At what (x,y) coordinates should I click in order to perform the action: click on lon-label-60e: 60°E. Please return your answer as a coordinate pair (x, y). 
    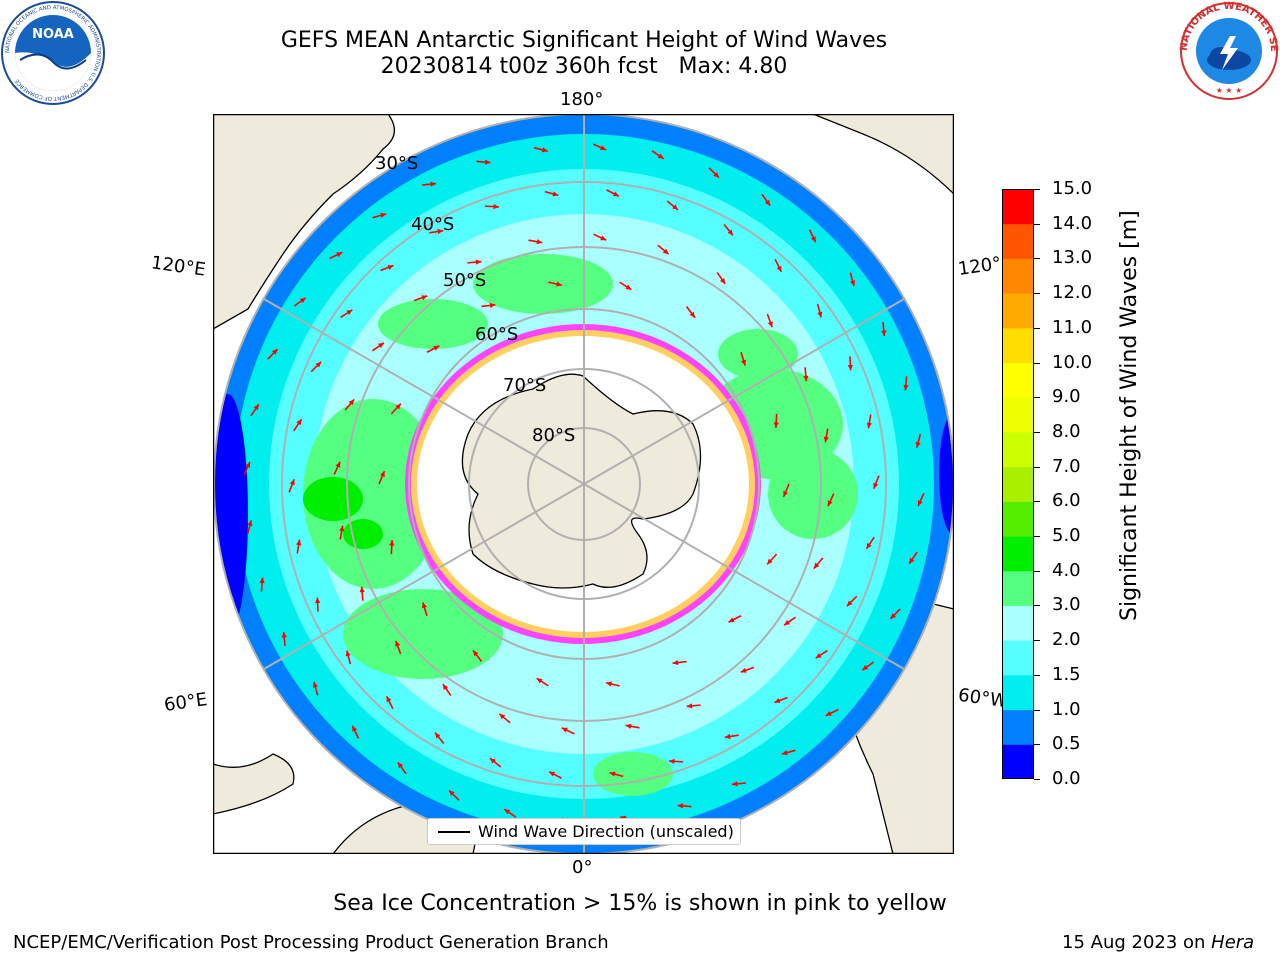
    Looking at the image, I should click on (185, 702).